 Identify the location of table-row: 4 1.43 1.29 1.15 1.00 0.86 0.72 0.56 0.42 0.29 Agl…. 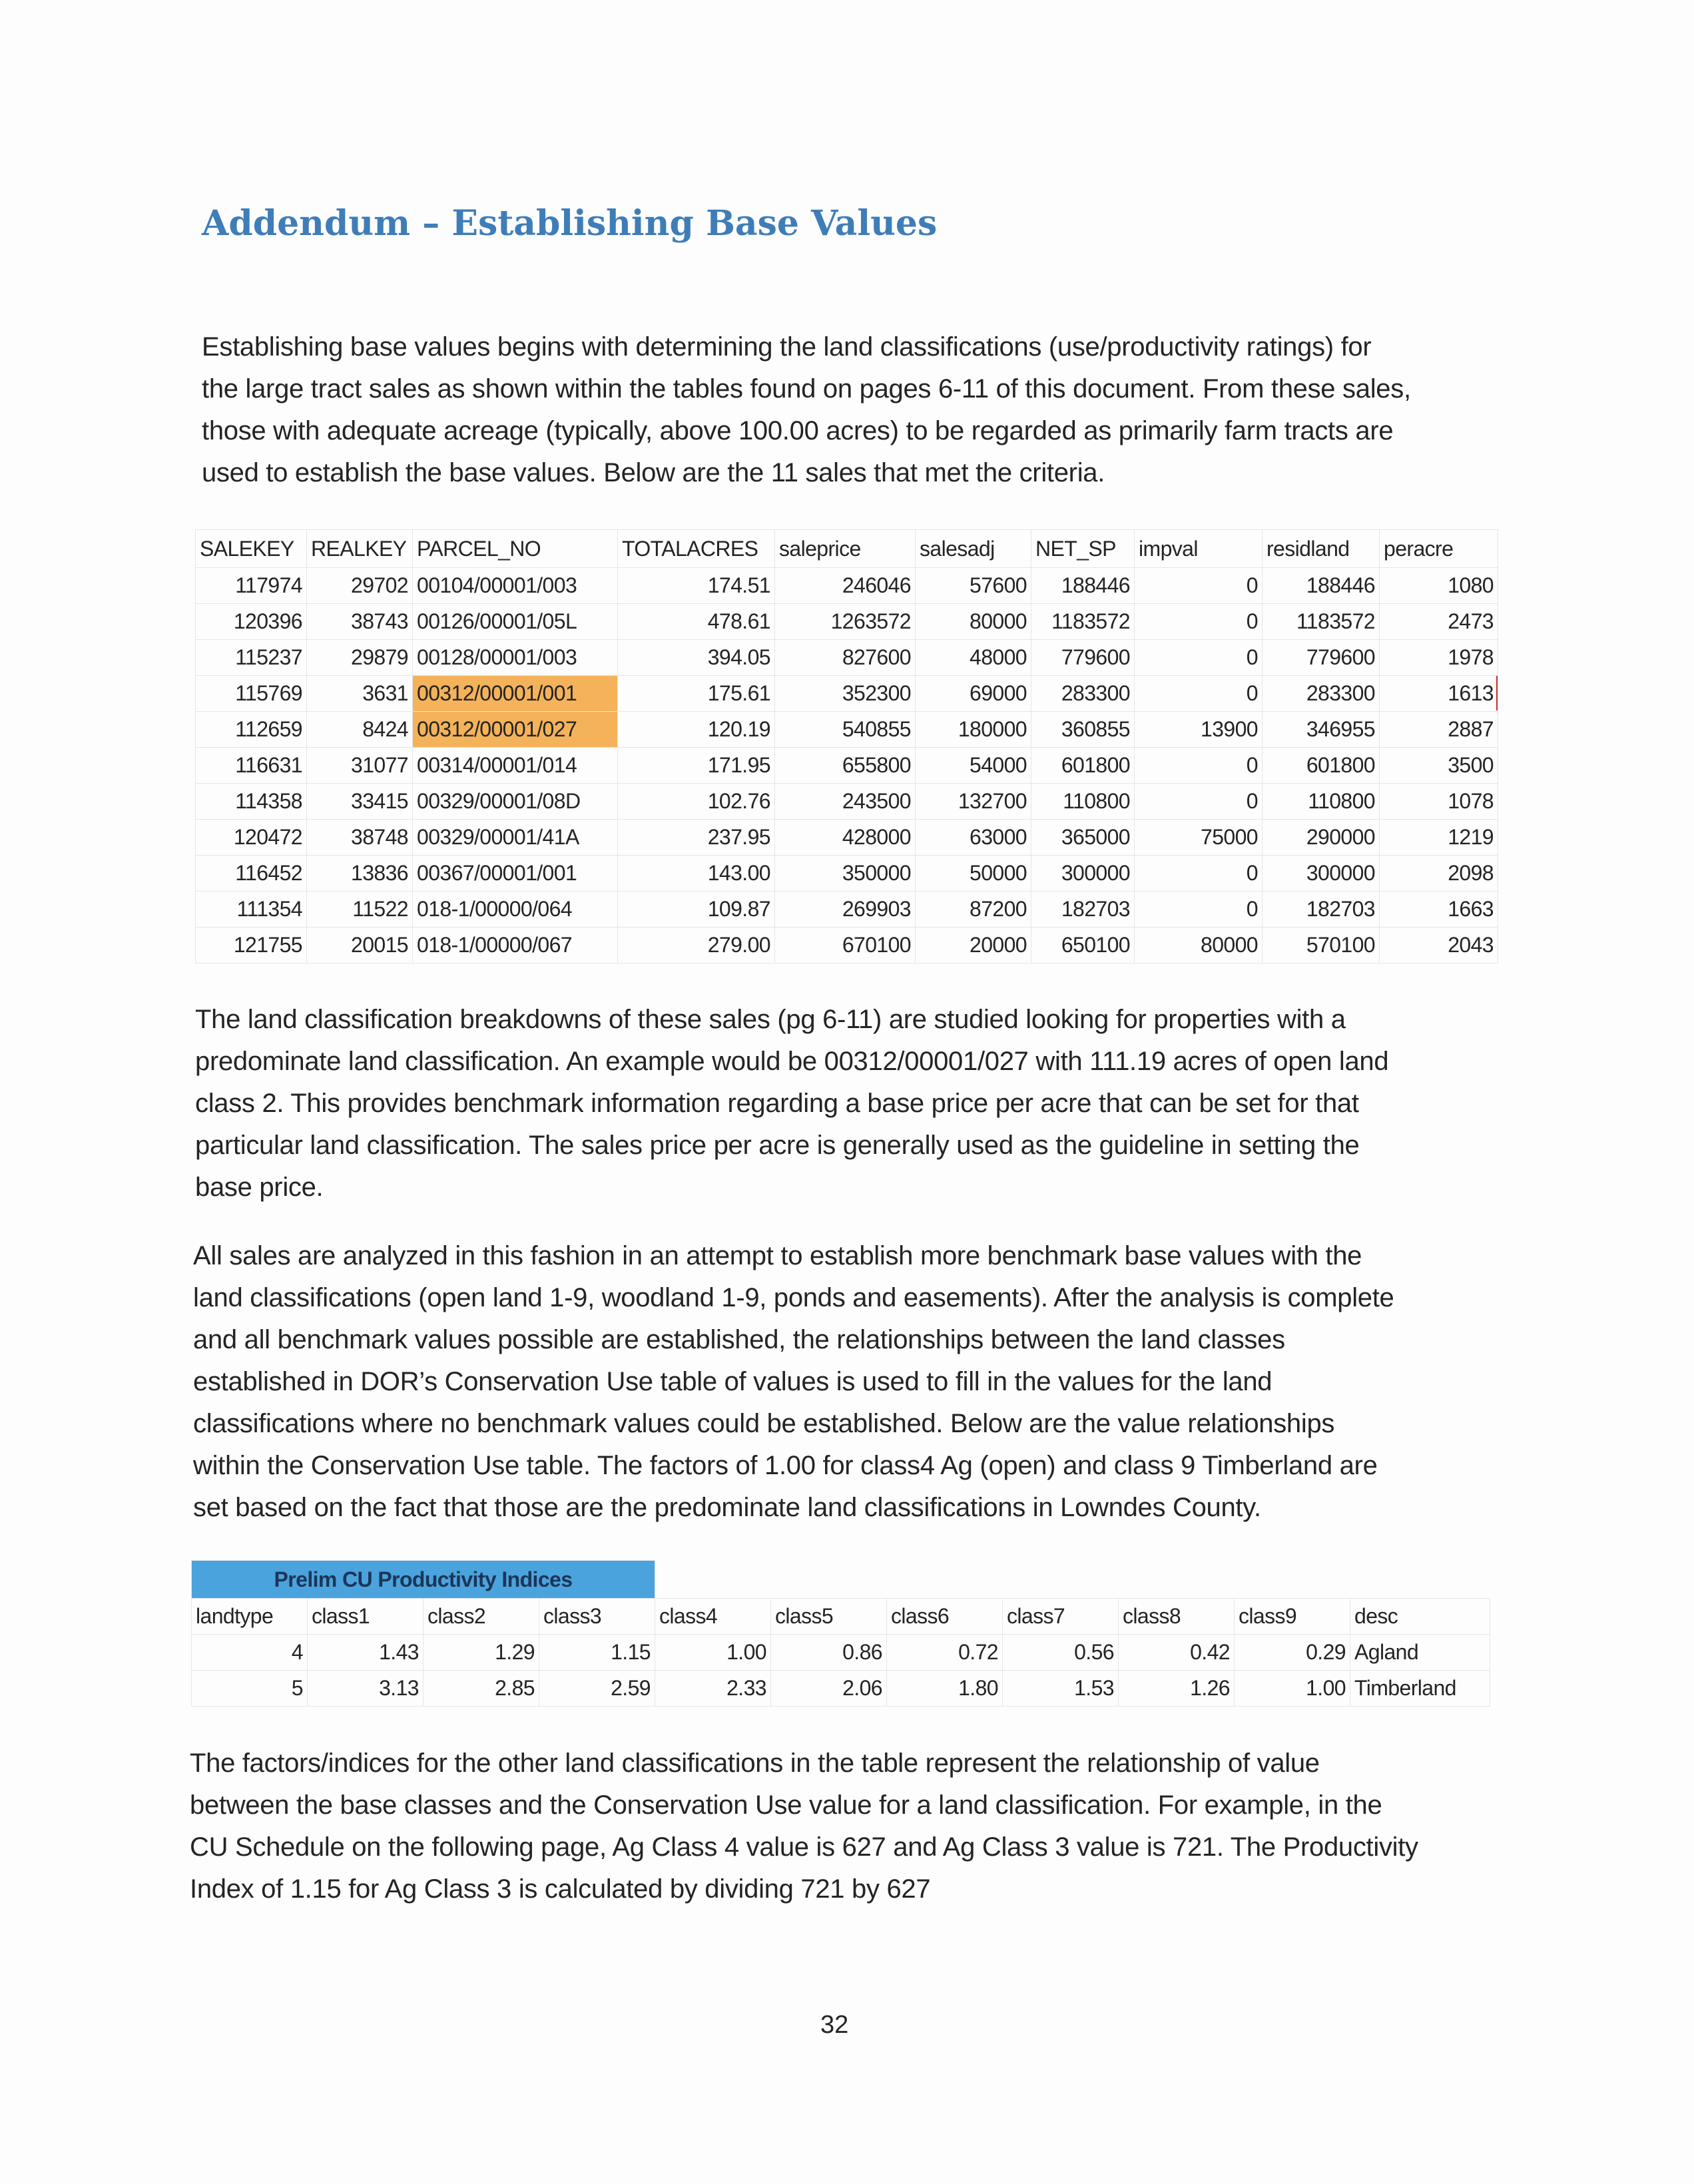
(840, 1653).